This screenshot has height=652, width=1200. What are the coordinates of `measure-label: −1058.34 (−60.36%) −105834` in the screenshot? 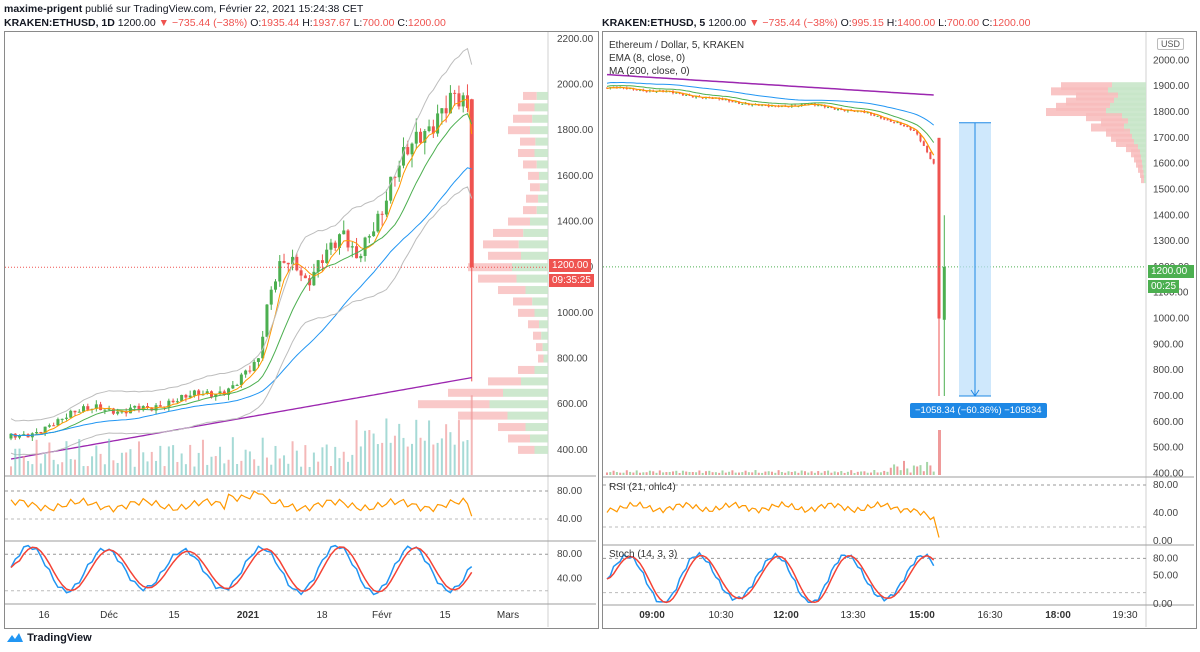 It's located at (978, 410).